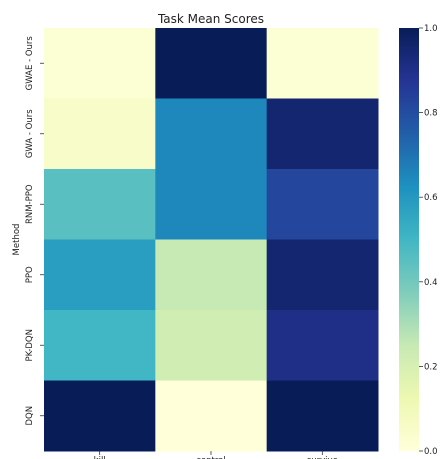 This screenshot has width=440, height=459. What do you see at coordinates (431, 29) in the screenshot?
I see `colorbar-tick-label: 1.0` at bounding box center [431, 29].